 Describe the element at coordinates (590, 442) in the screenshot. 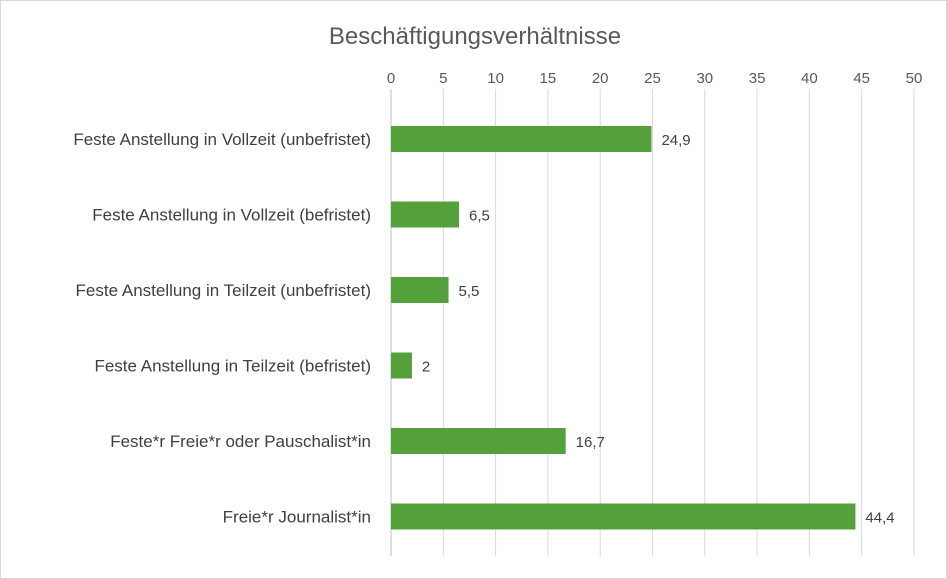

I see `data-label-4: 16,7` at that location.